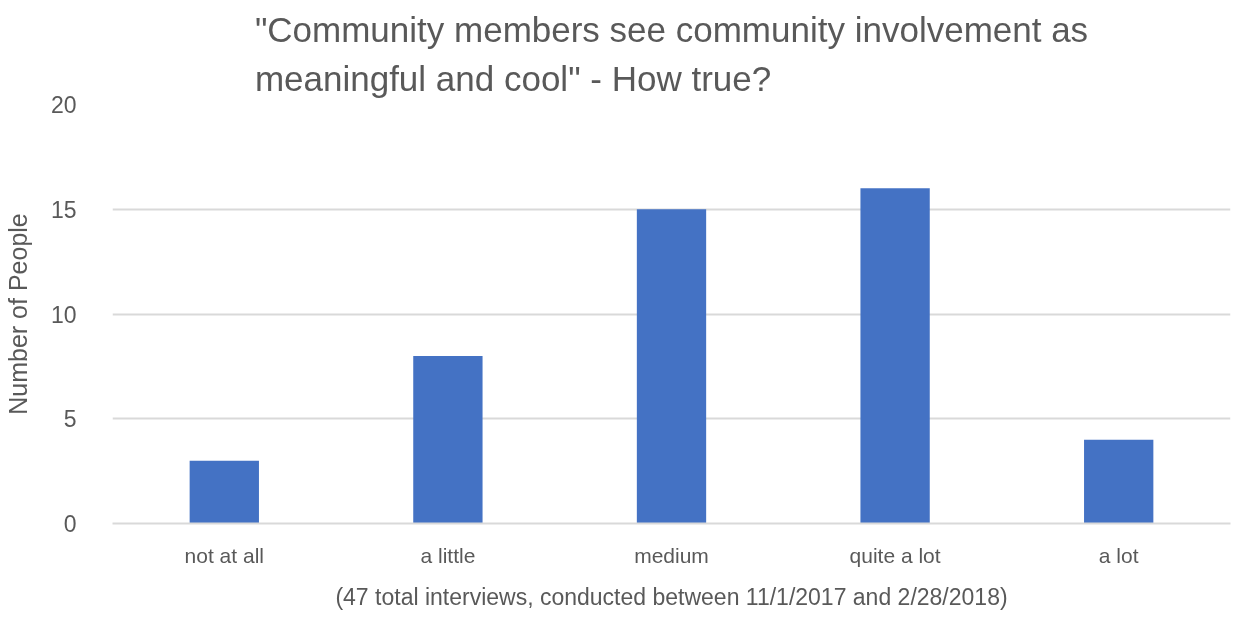 The height and width of the screenshot is (618, 1247). I want to click on x-tick-label: quite a lot, so click(895, 555).